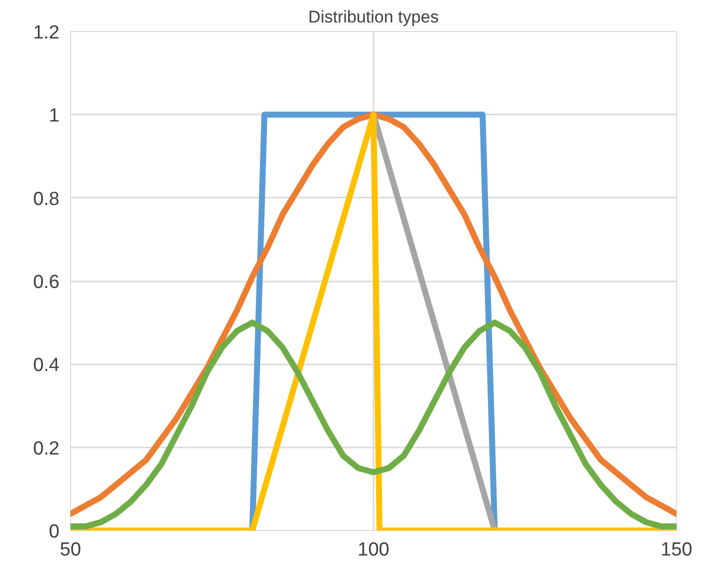 Image resolution: width=720 pixels, height=584 pixels. I want to click on y-tick-label: 0.8, so click(46, 199).